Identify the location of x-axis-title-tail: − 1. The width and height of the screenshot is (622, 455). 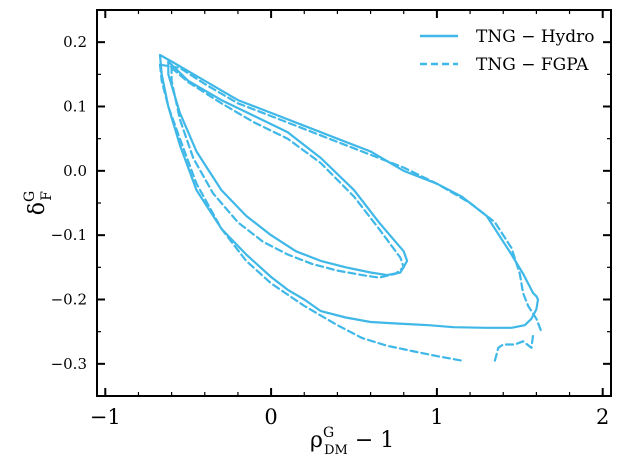
(371, 440).